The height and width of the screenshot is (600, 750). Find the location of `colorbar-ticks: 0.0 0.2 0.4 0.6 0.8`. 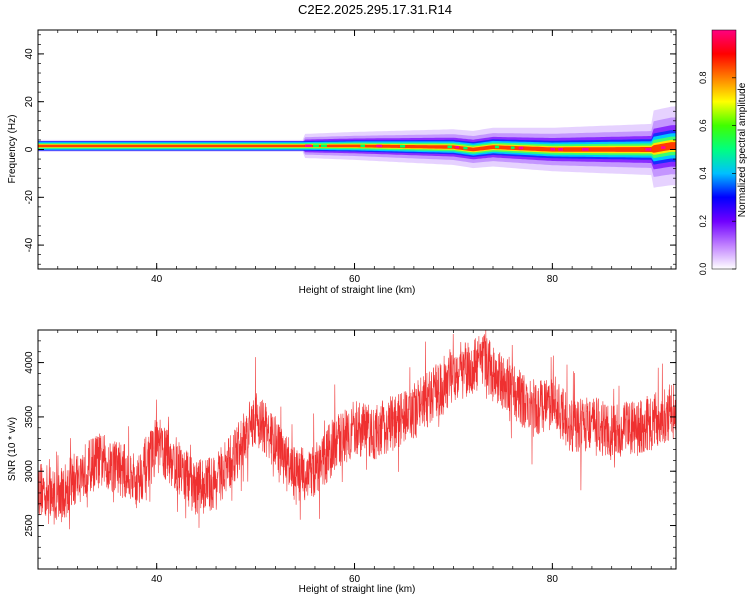

colorbar-ticks: 0.0 0.2 0.4 0.6 0.8 is located at coordinates (717, 174).